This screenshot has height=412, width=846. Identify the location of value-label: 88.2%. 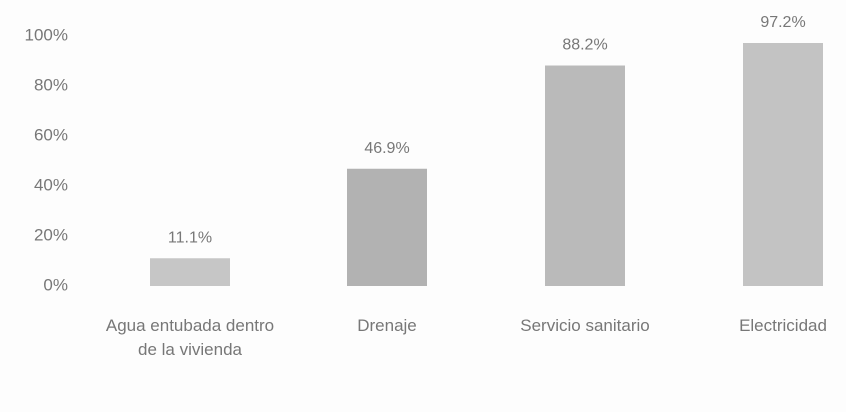
(584, 45).